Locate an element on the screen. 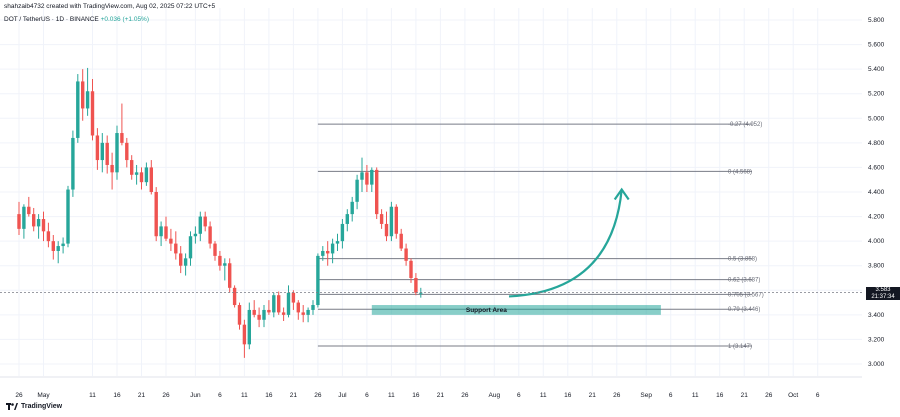  brand-name: TradingView is located at coordinates (42, 406).